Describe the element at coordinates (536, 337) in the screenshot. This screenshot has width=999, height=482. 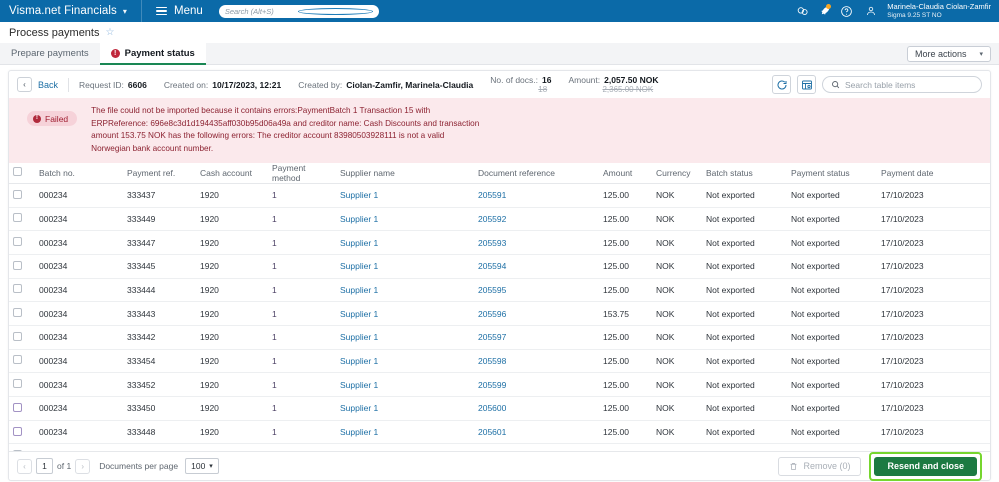
I see `cell-document-reference: 205597` at that location.